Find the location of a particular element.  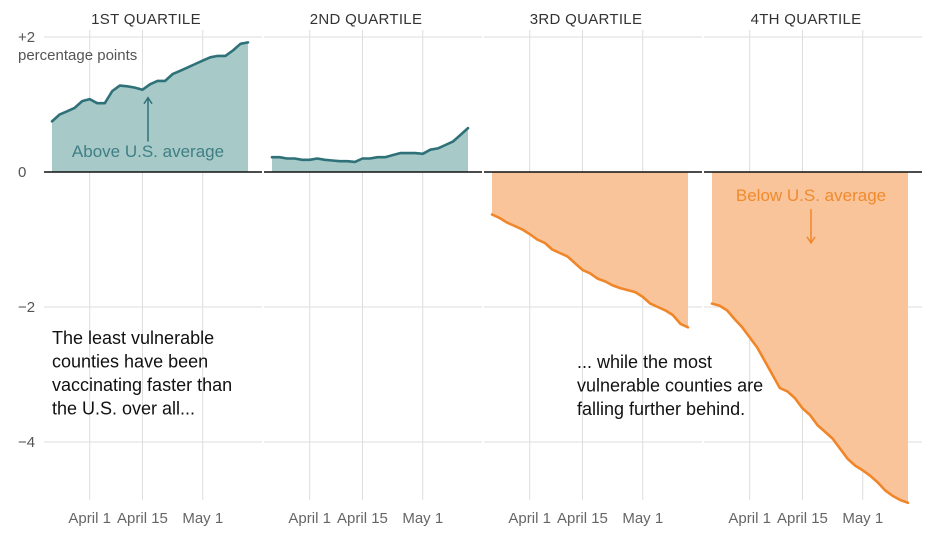

y-tick-label: −2 is located at coordinates (26, 307).